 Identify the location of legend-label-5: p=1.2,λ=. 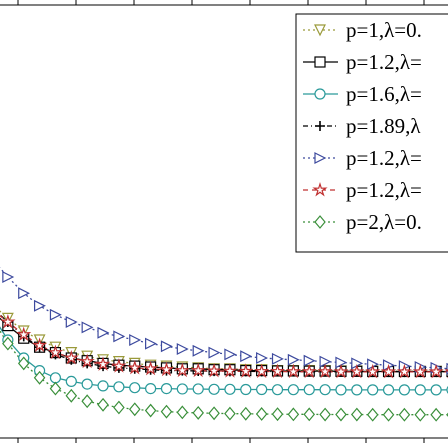
(384, 158).